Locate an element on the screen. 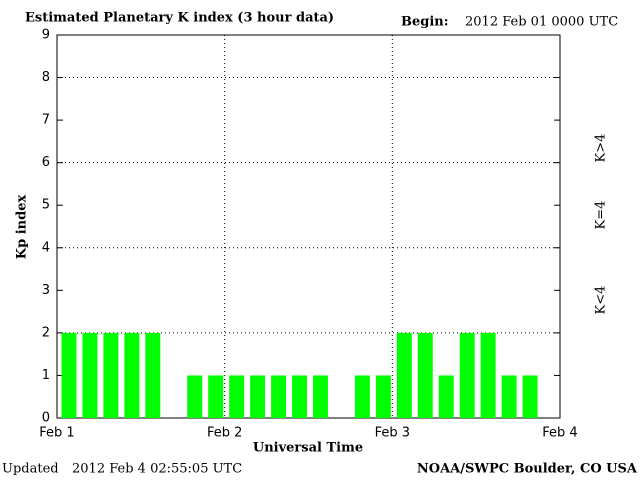 This screenshot has height=480, width=640. source: NOAA/SWPC Boulder, CO USA is located at coordinates (527, 469).